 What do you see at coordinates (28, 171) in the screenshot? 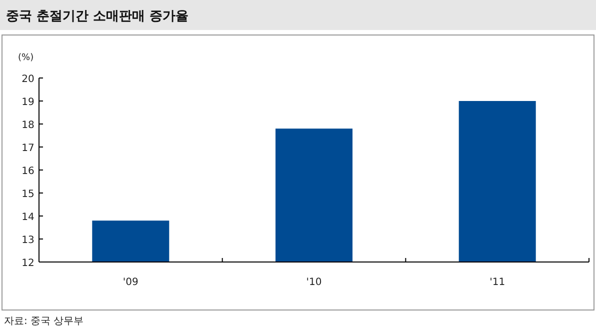
I see `y-tick-label: 16` at bounding box center [28, 171].